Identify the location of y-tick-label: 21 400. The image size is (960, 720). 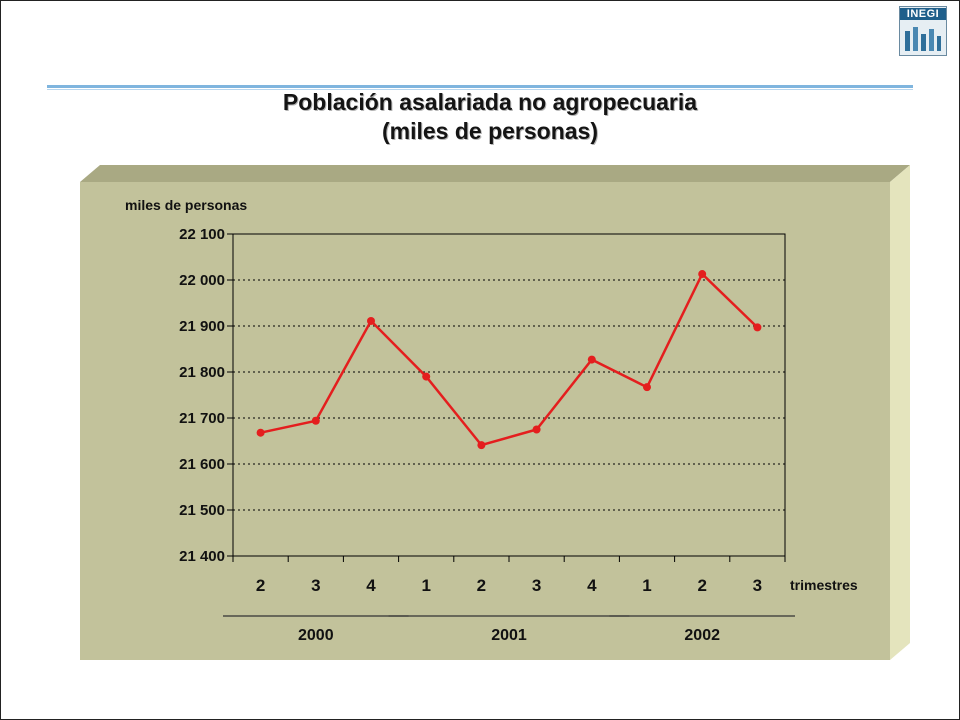
(202, 556).